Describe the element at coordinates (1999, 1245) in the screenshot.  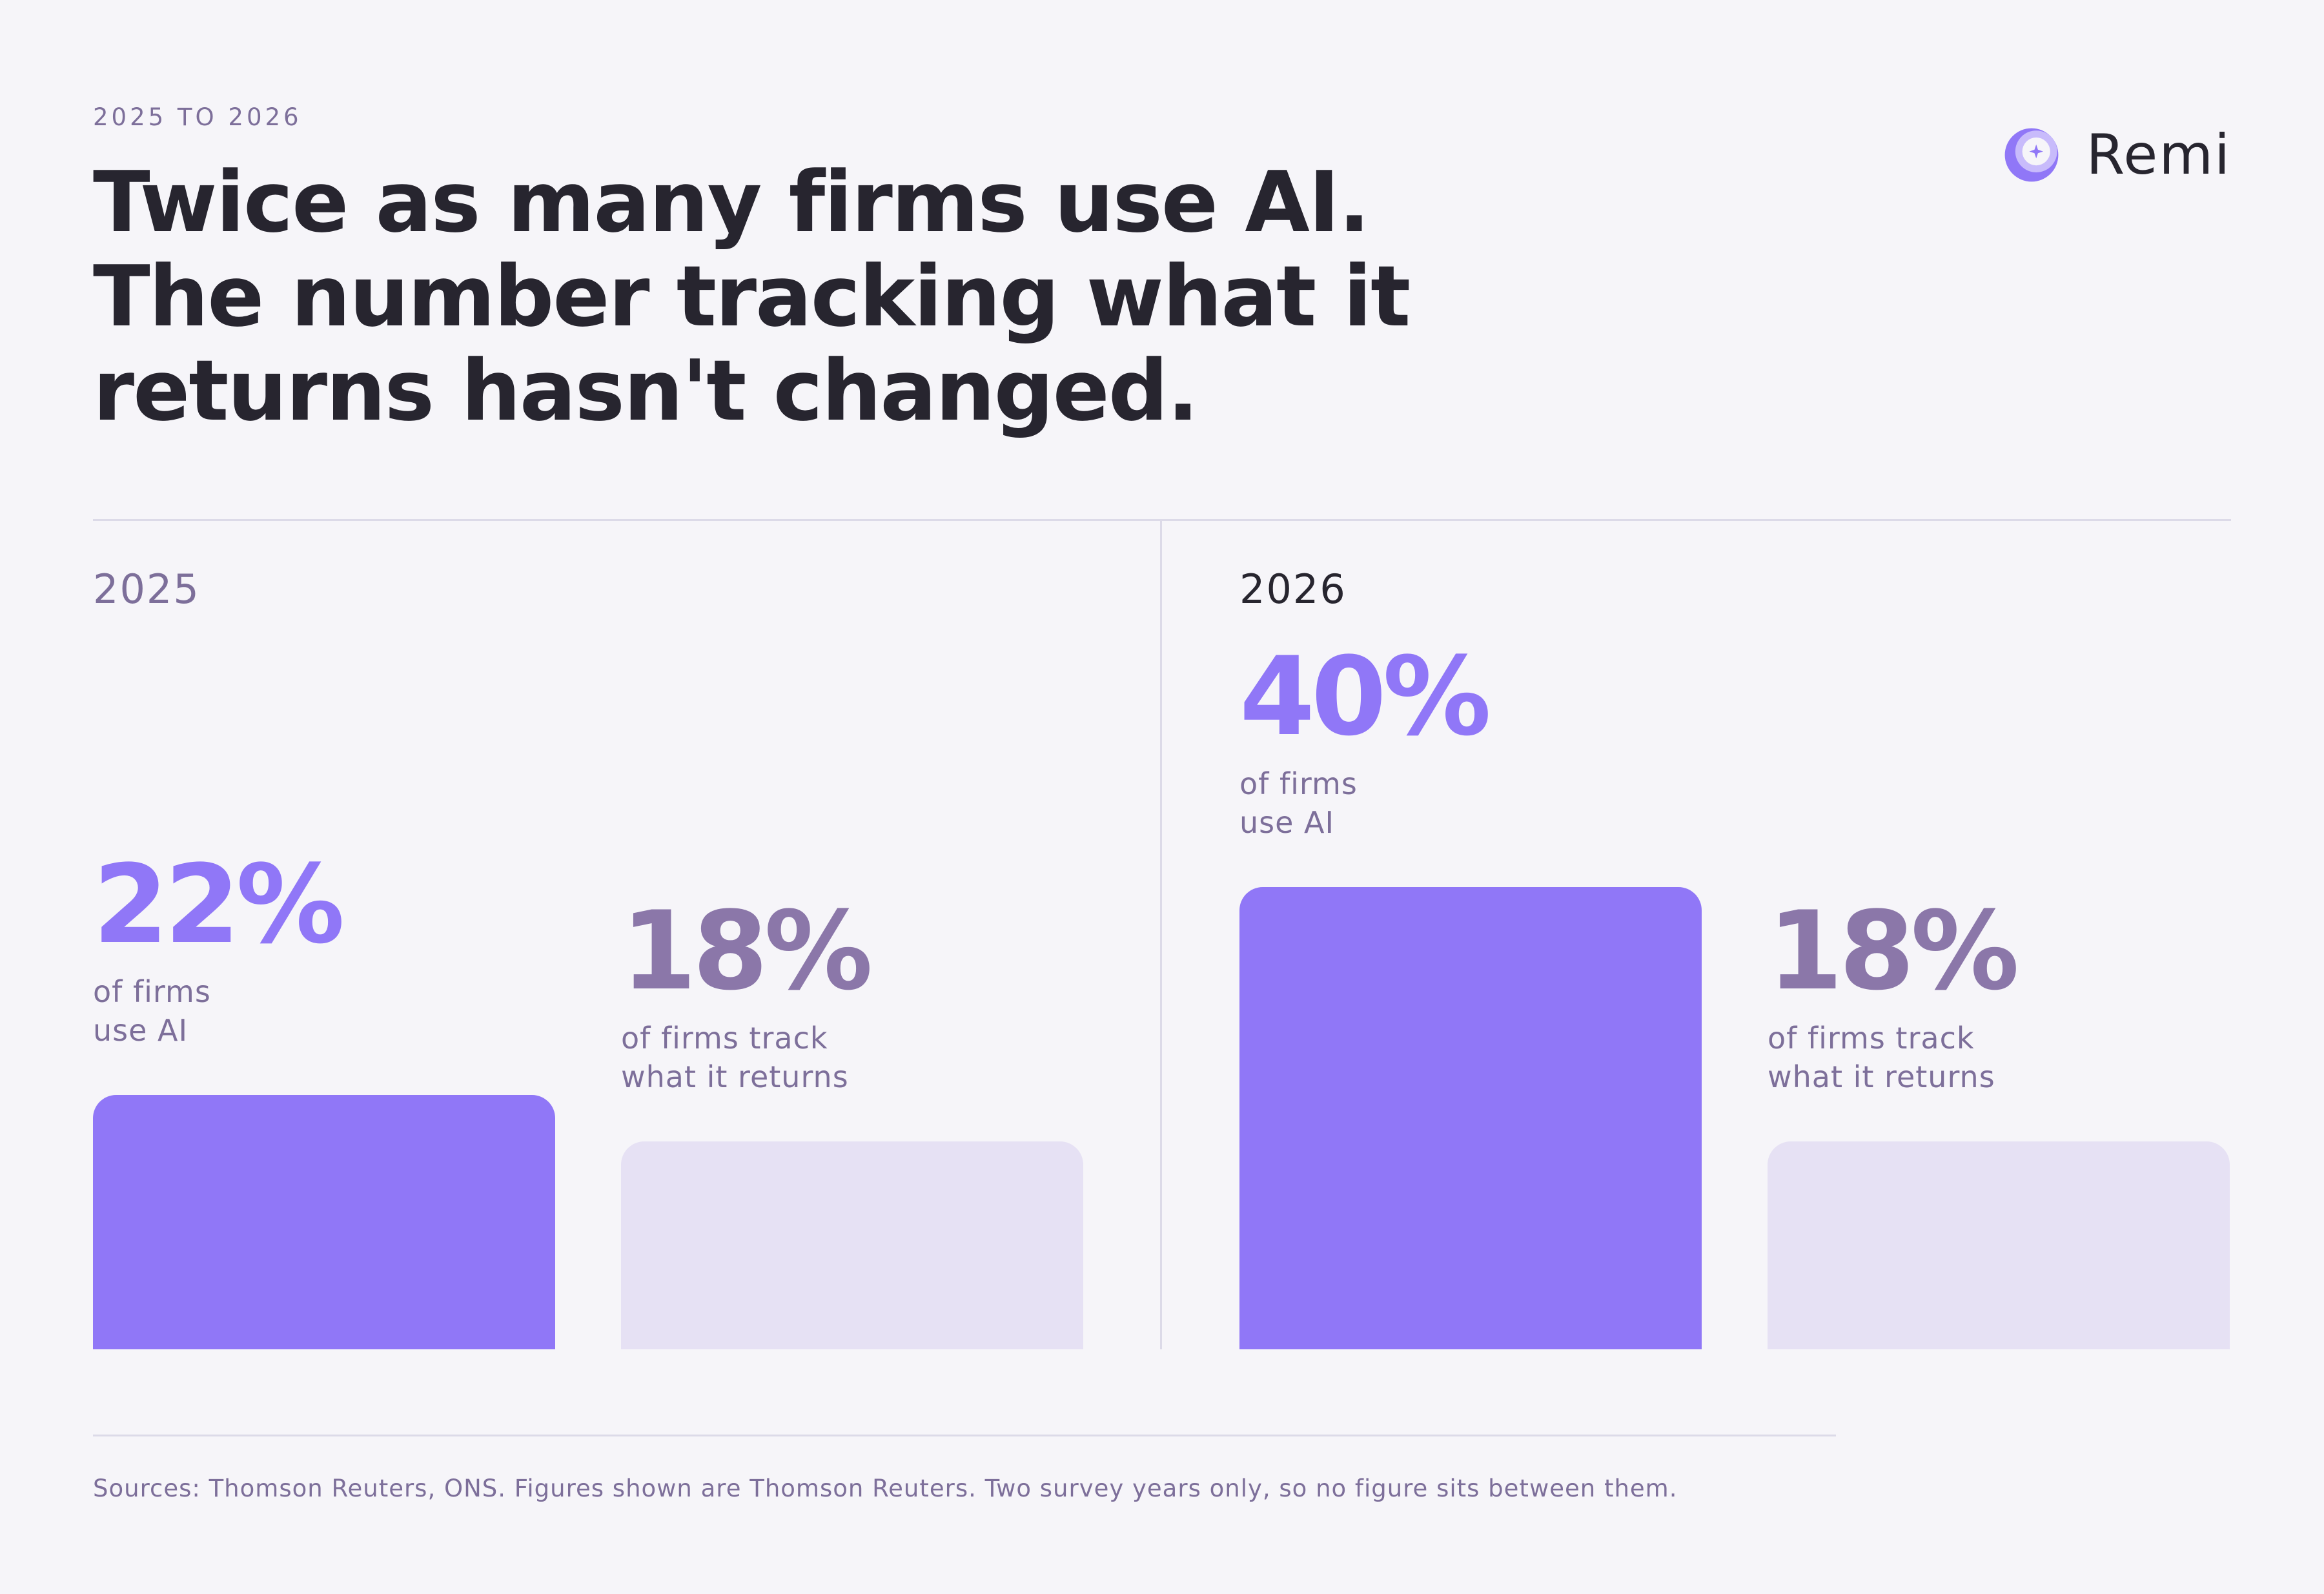
I see `bar-2026-track-returns` at that location.